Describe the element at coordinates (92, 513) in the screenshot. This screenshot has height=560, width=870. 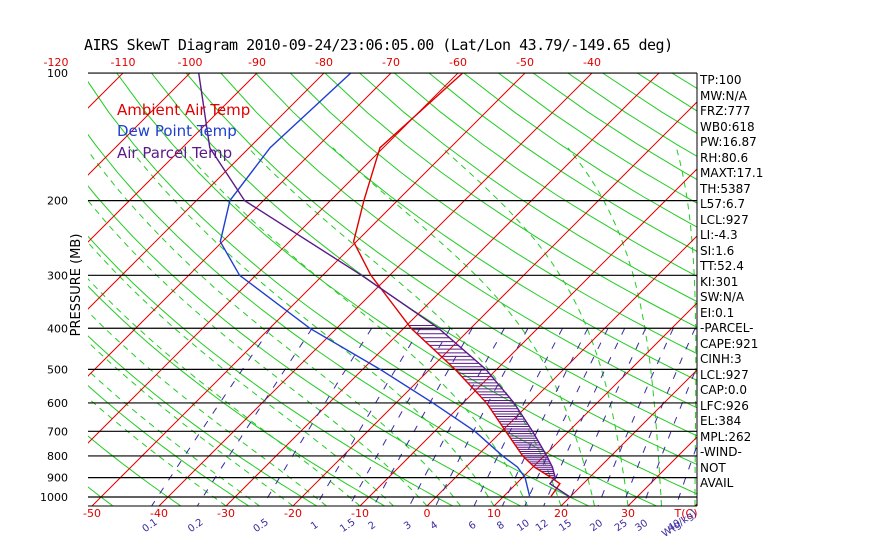
I see `bottom-temp-tick-label: -50` at that location.